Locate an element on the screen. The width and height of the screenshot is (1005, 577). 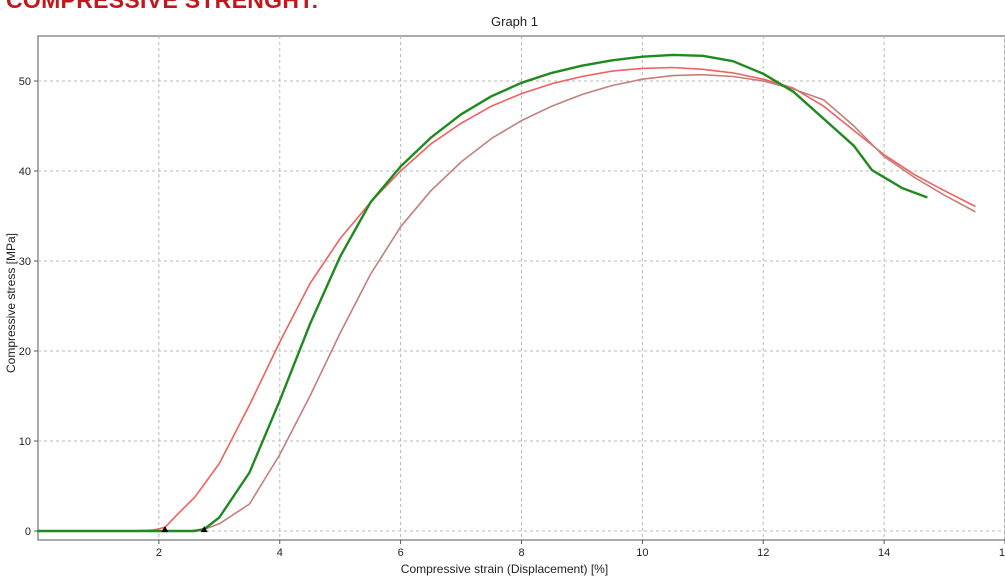
y-axis-label: Compressive stress [MPa] is located at coordinates (11, 303).